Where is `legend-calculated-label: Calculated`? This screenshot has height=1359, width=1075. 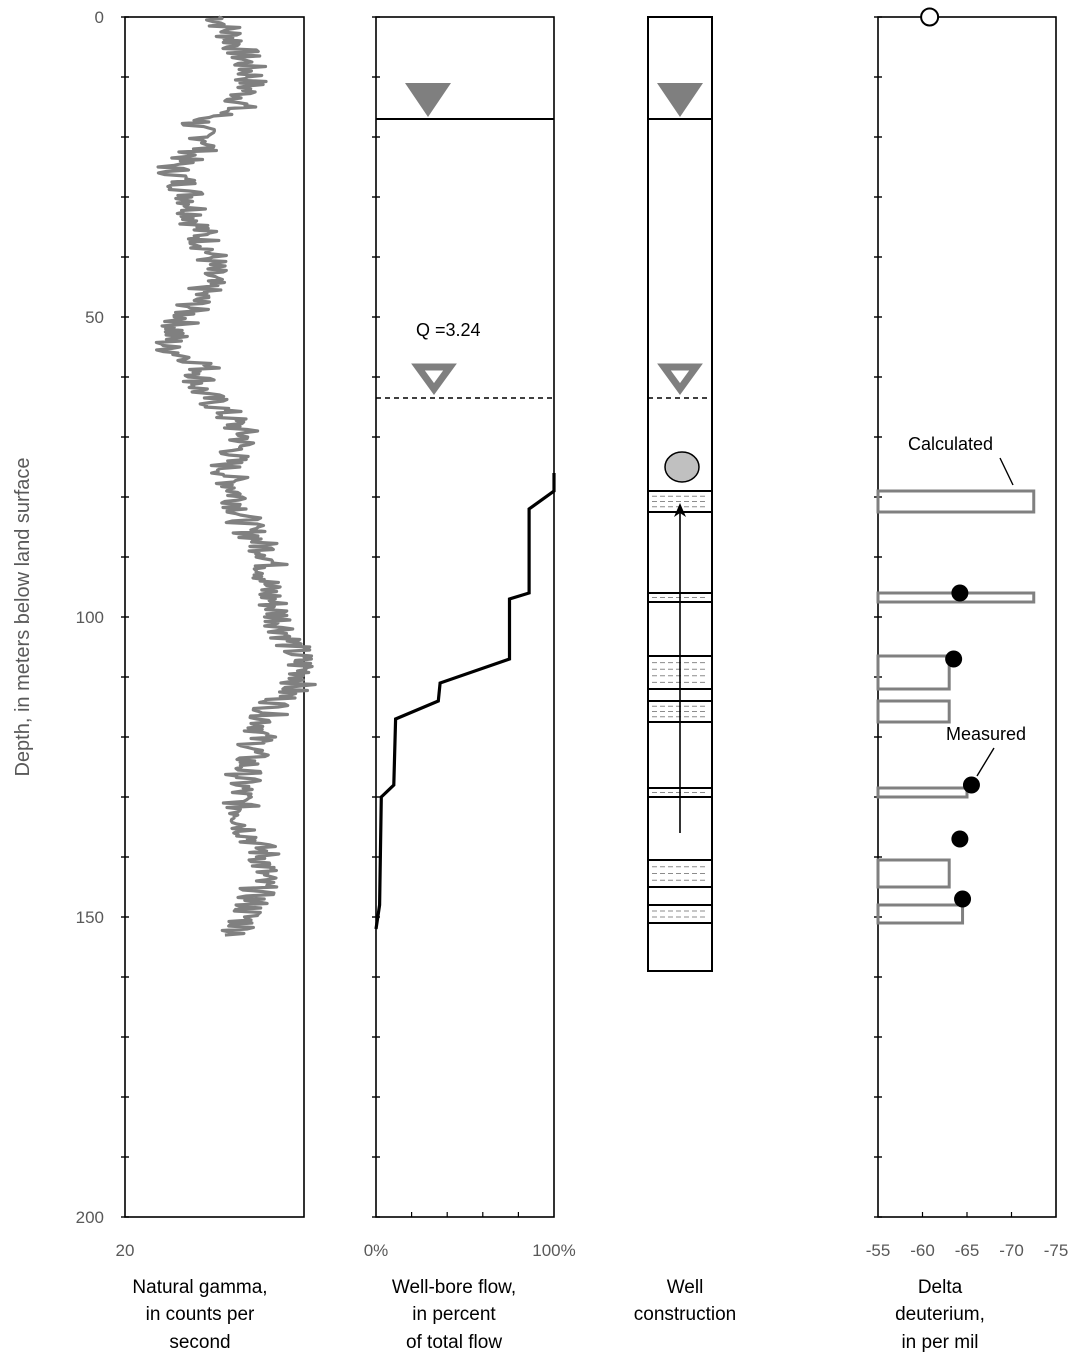
legend-calculated-label: Calculated is located at coordinates (950, 444).